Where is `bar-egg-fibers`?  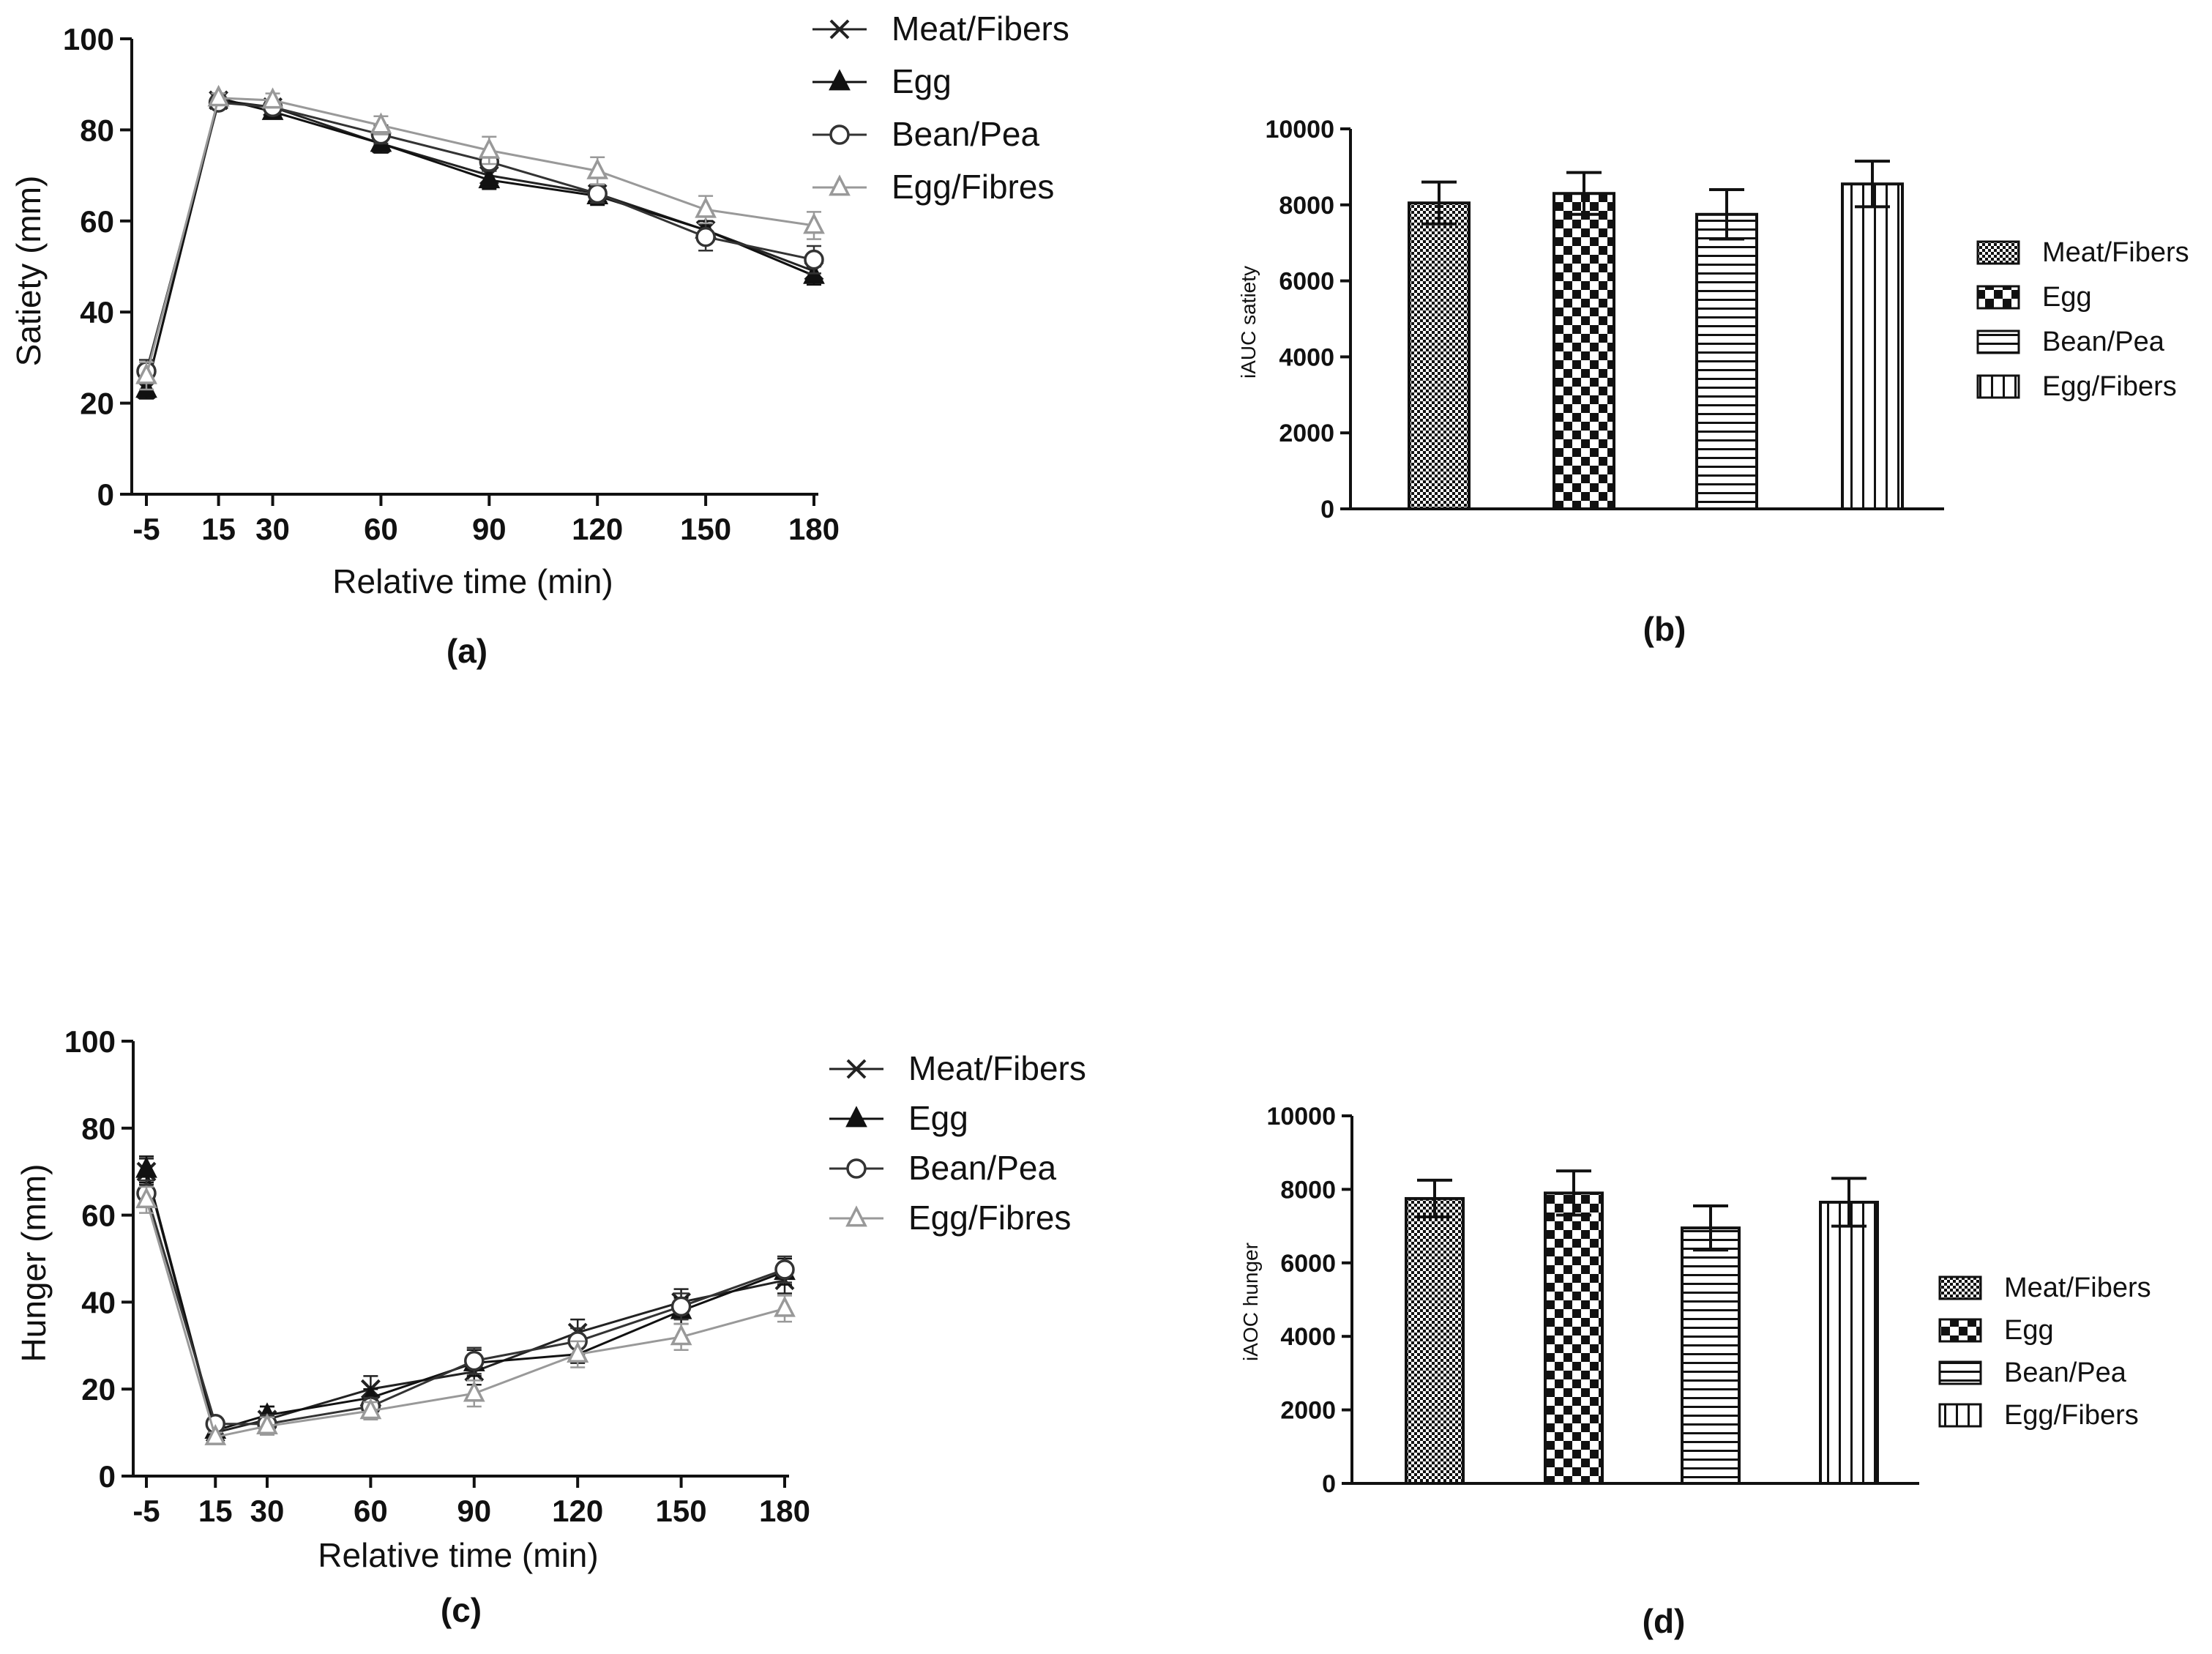 bar-egg-fibers is located at coordinates (1873, 346).